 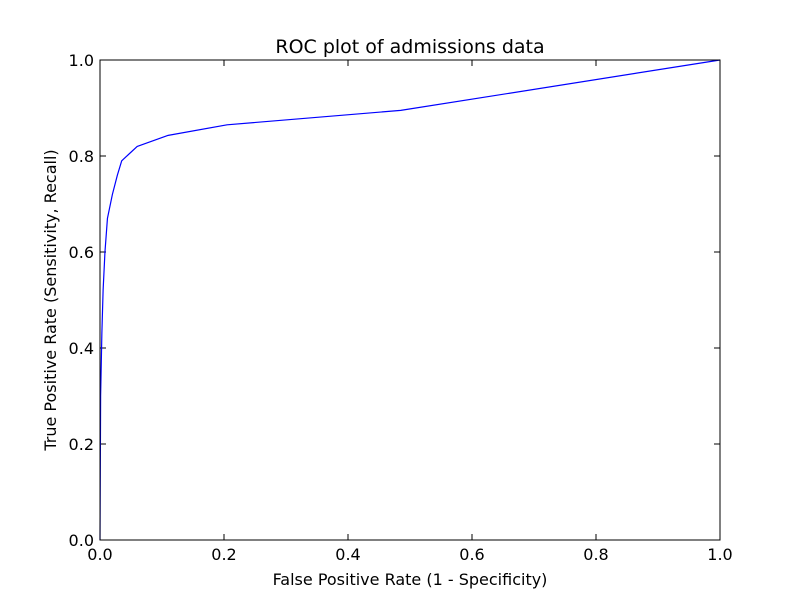 I want to click on y-tick-label: 0.2, so click(x=81, y=444).